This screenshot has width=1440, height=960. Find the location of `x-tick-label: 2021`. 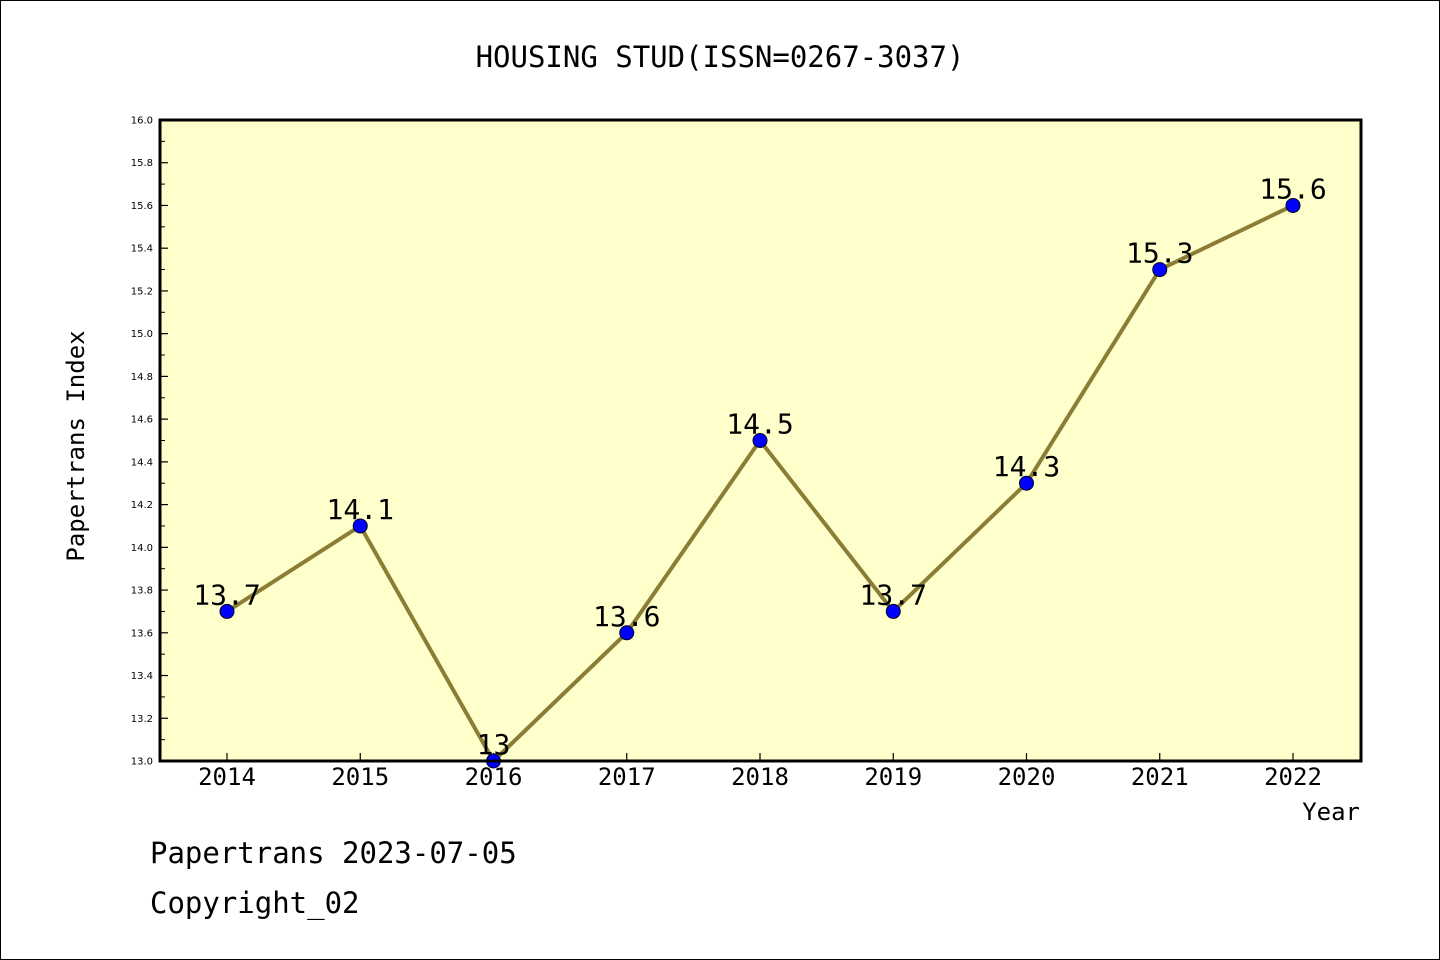

x-tick-label: 2021 is located at coordinates (1160, 777).